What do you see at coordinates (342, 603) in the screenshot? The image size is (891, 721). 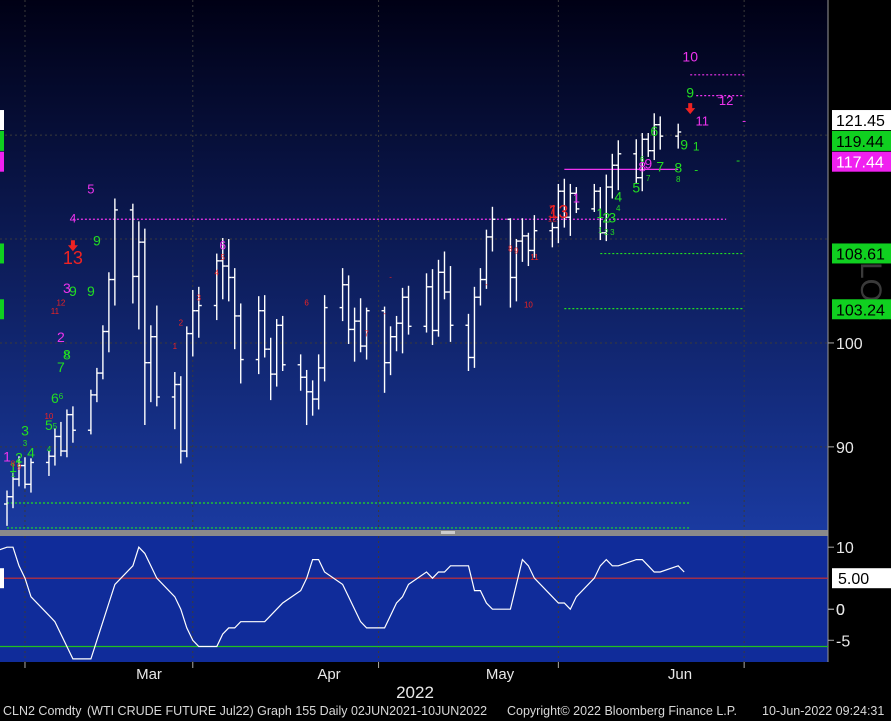 I see `osc-line` at bounding box center [342, 603].